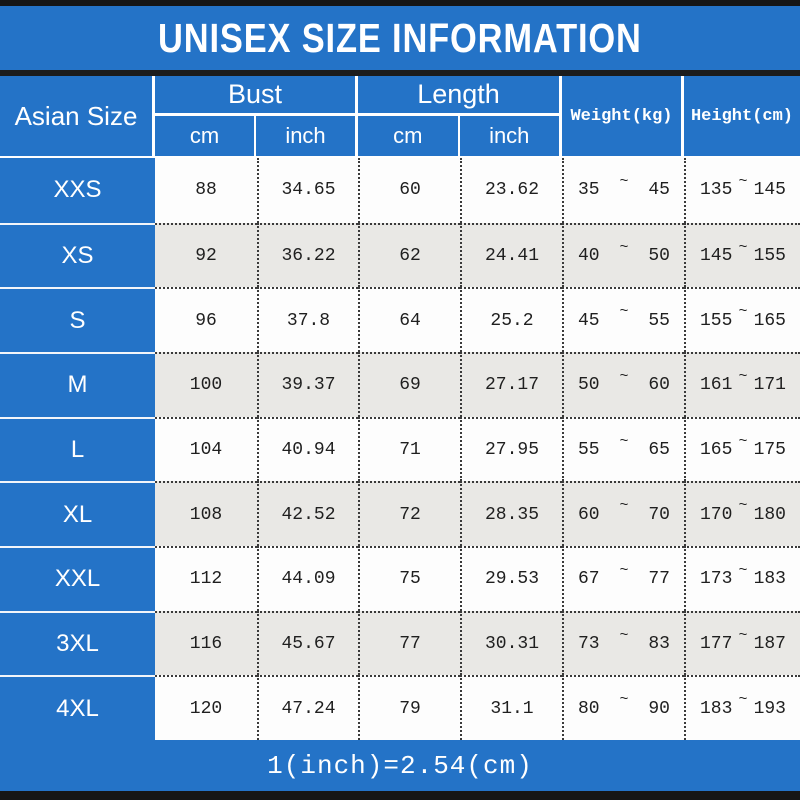  I want to click on height-min: 135, so click(716, 190).